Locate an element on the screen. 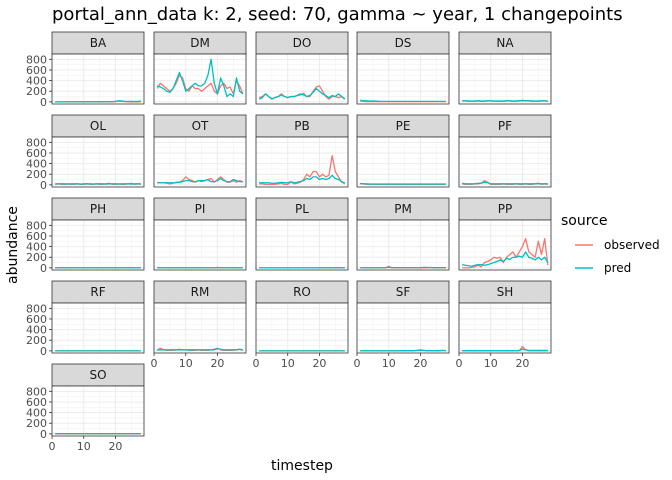 This screenshot has width=672, height=480. legend-title: source is located at coordinates (584, 221).